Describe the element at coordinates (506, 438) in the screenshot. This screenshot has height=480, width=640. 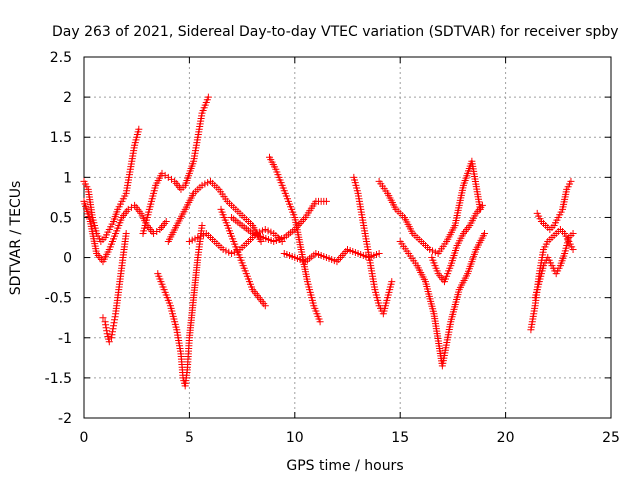
I see `x-tick-label: 20` at that location.